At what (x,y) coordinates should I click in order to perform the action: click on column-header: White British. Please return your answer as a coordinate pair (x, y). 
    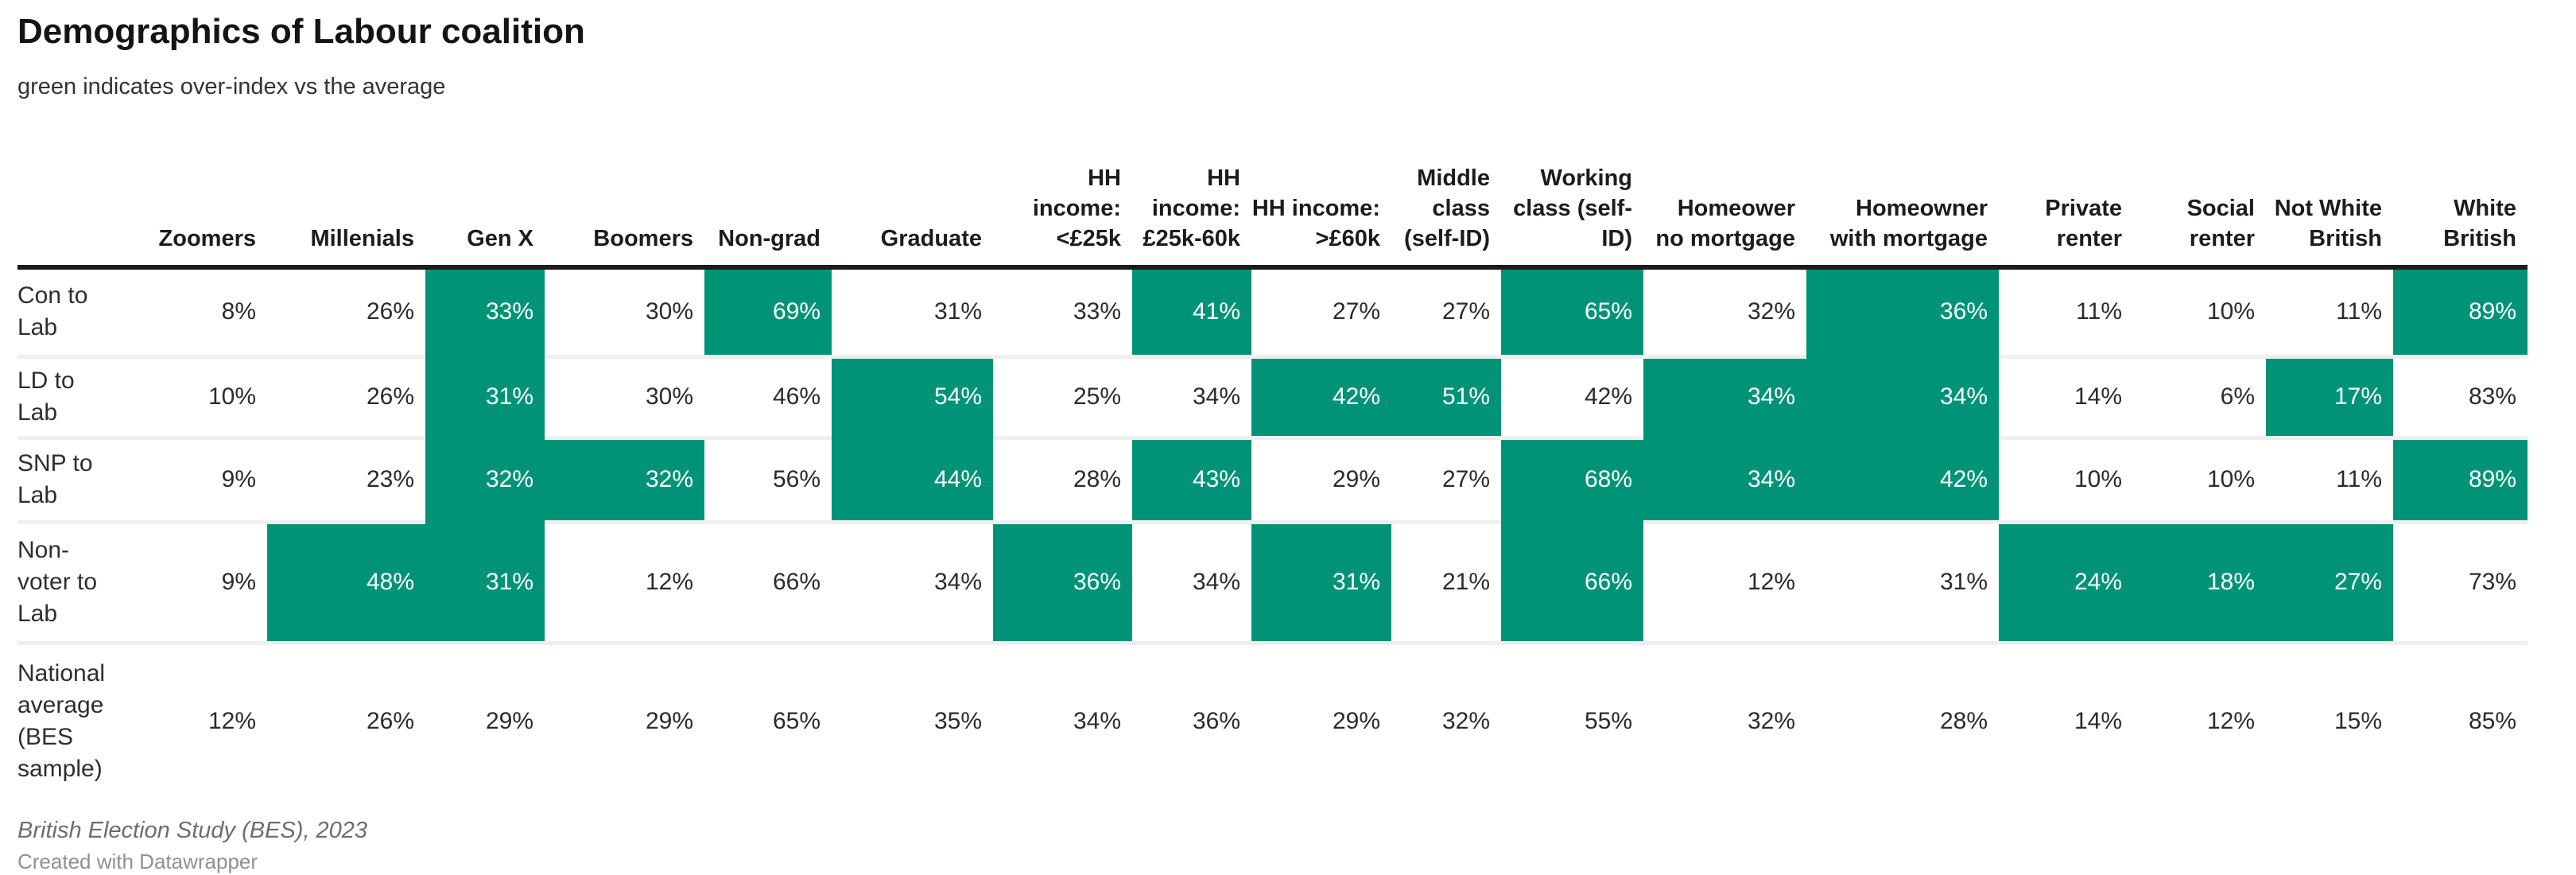
    Looking at the image, I should click on (2460, 201).